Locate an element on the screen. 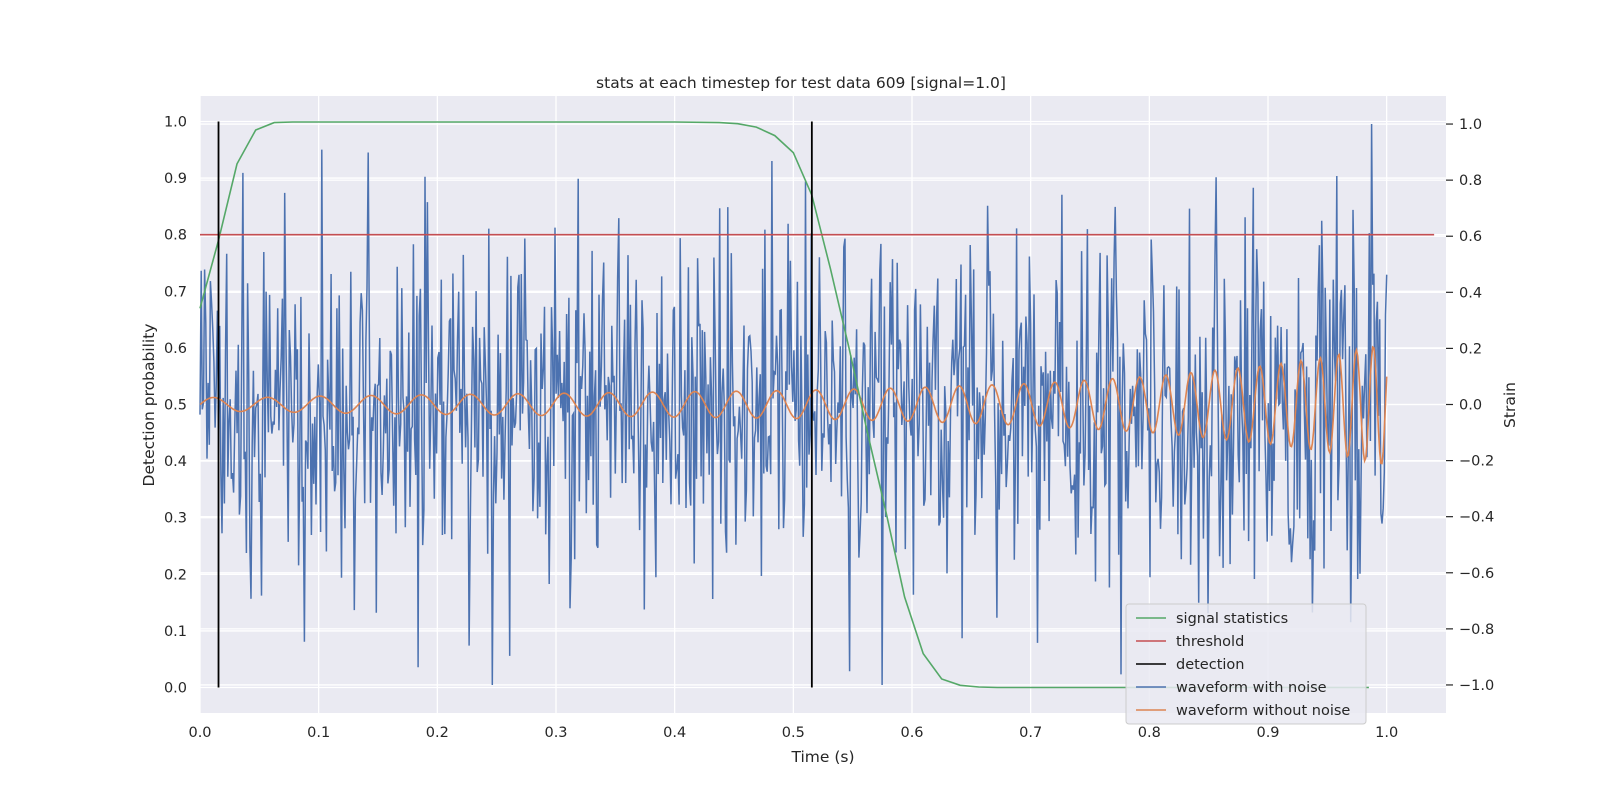  x-tick-label: 0.4 is located at coordinates (674, 733).